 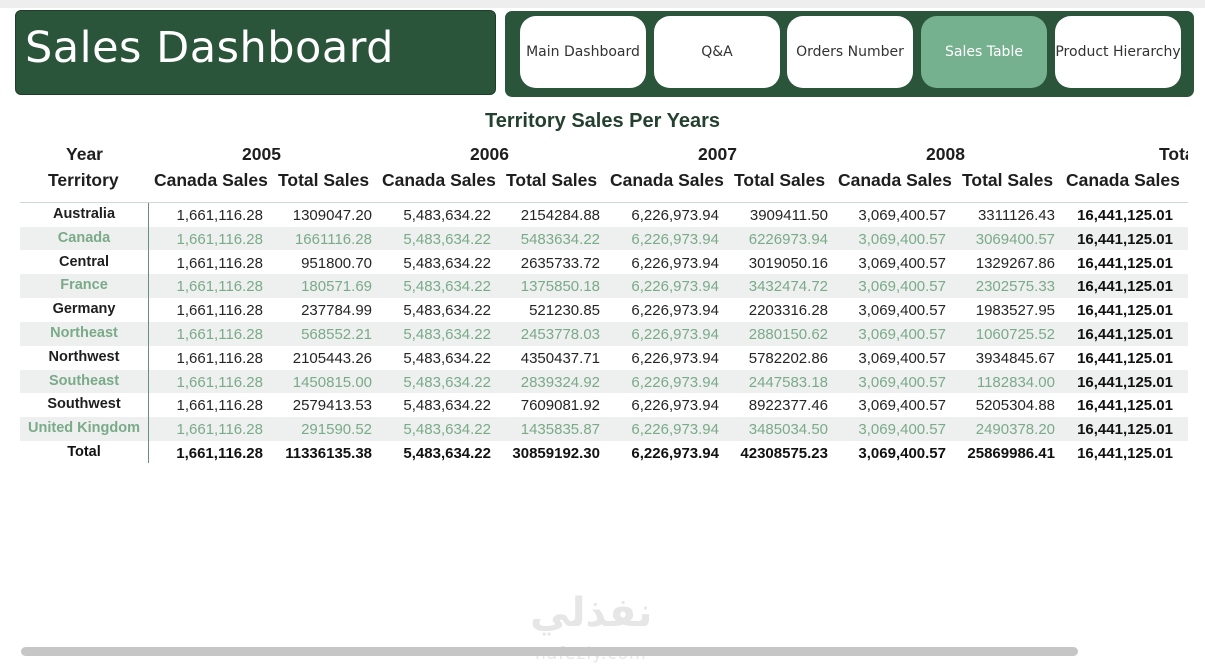 What do you see at coordinates (84, 237) in the screenshot?
I see `territory-cell: Canada` at bounding box center [84, 237].